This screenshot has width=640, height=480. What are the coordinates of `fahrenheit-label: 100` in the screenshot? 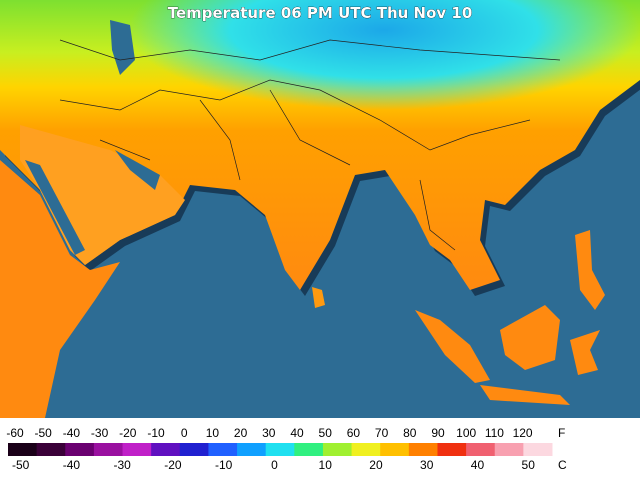 It's located at (466, 433).